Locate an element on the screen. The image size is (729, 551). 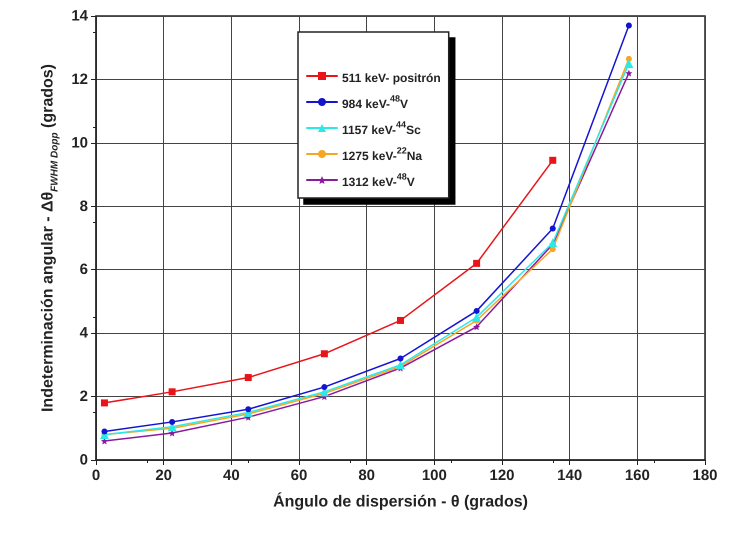
y-tick-label: 14 is located at coordinates (80, 16).